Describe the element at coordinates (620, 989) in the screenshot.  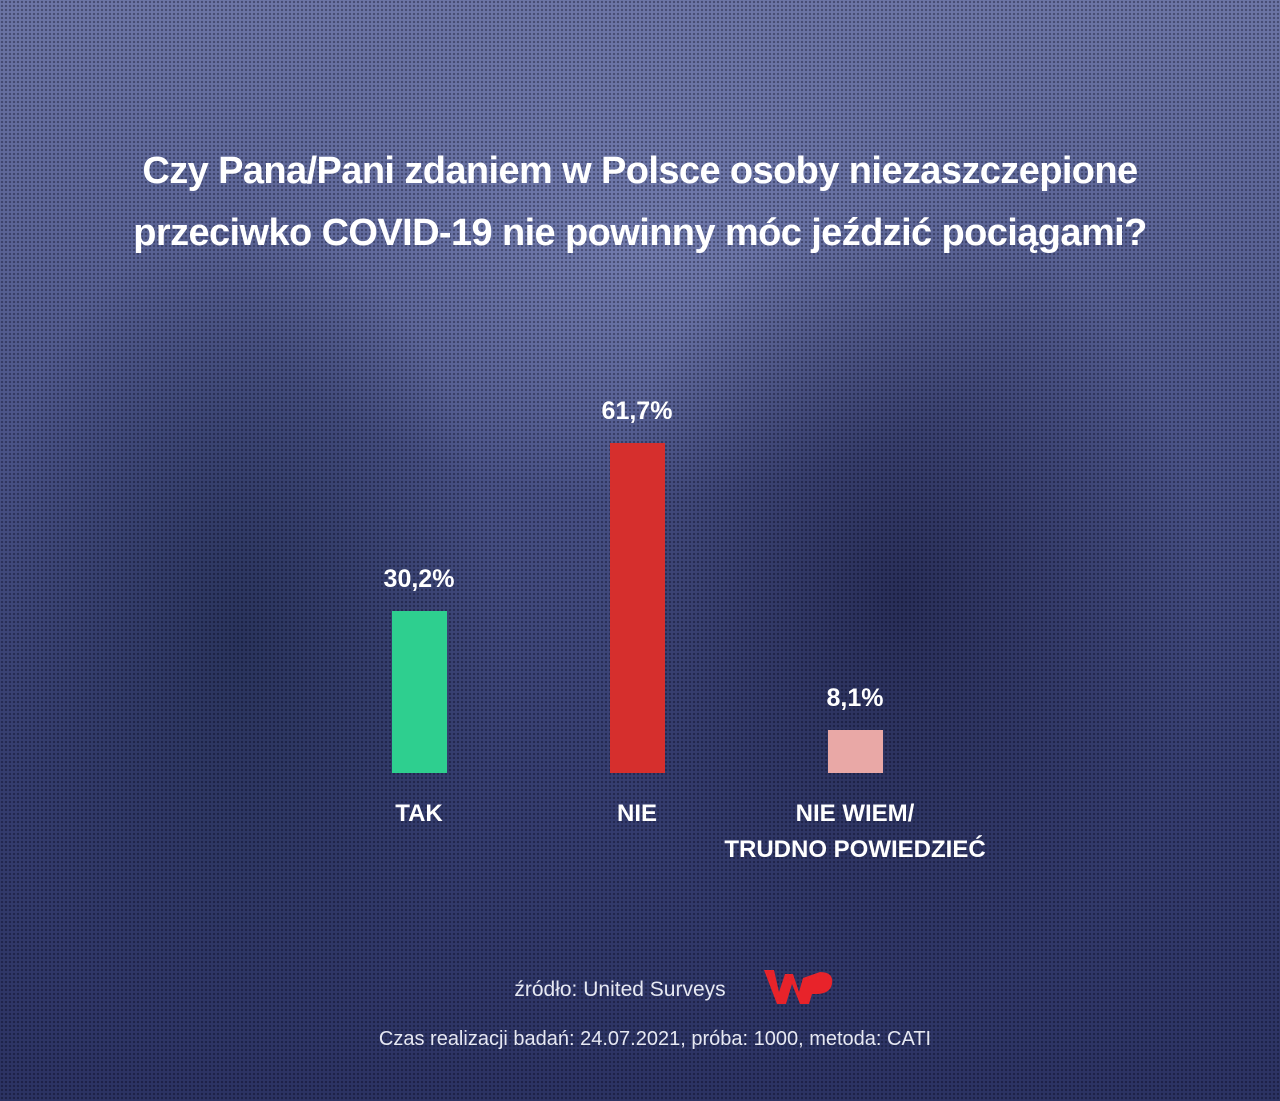
I see `source: źródło: United Surveys` at that location.